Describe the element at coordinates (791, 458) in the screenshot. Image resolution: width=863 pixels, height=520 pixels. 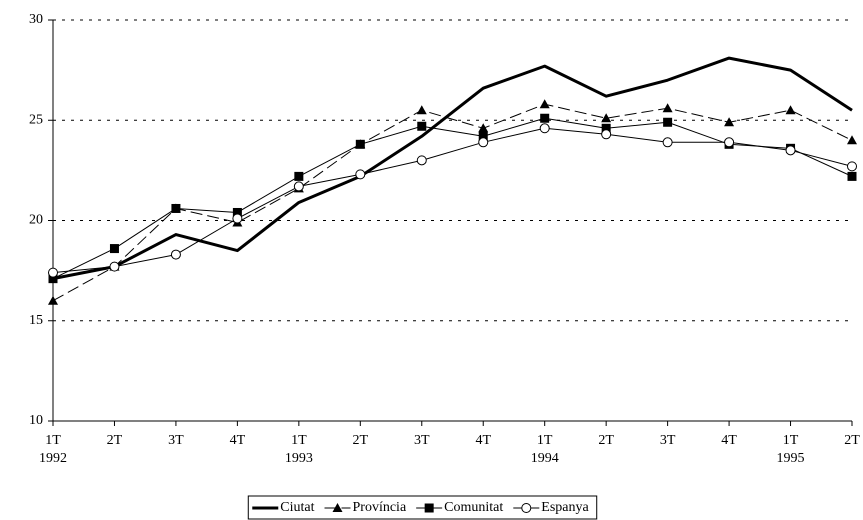
I see `x-year-label: 1995` at that location.